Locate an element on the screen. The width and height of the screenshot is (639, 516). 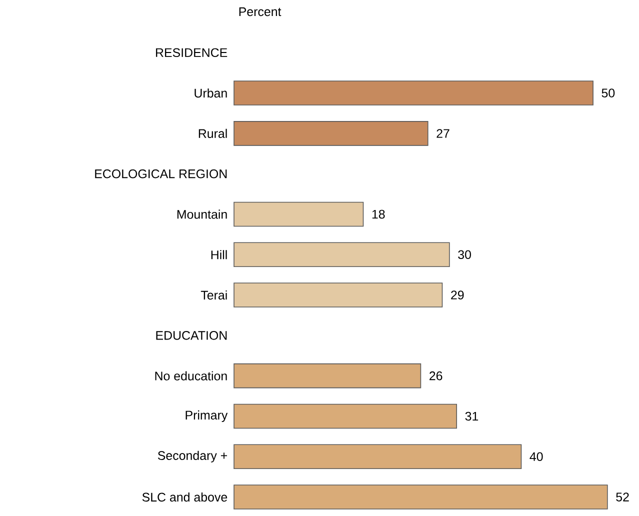
data-label: 27 is located at coordinates (443, 133).